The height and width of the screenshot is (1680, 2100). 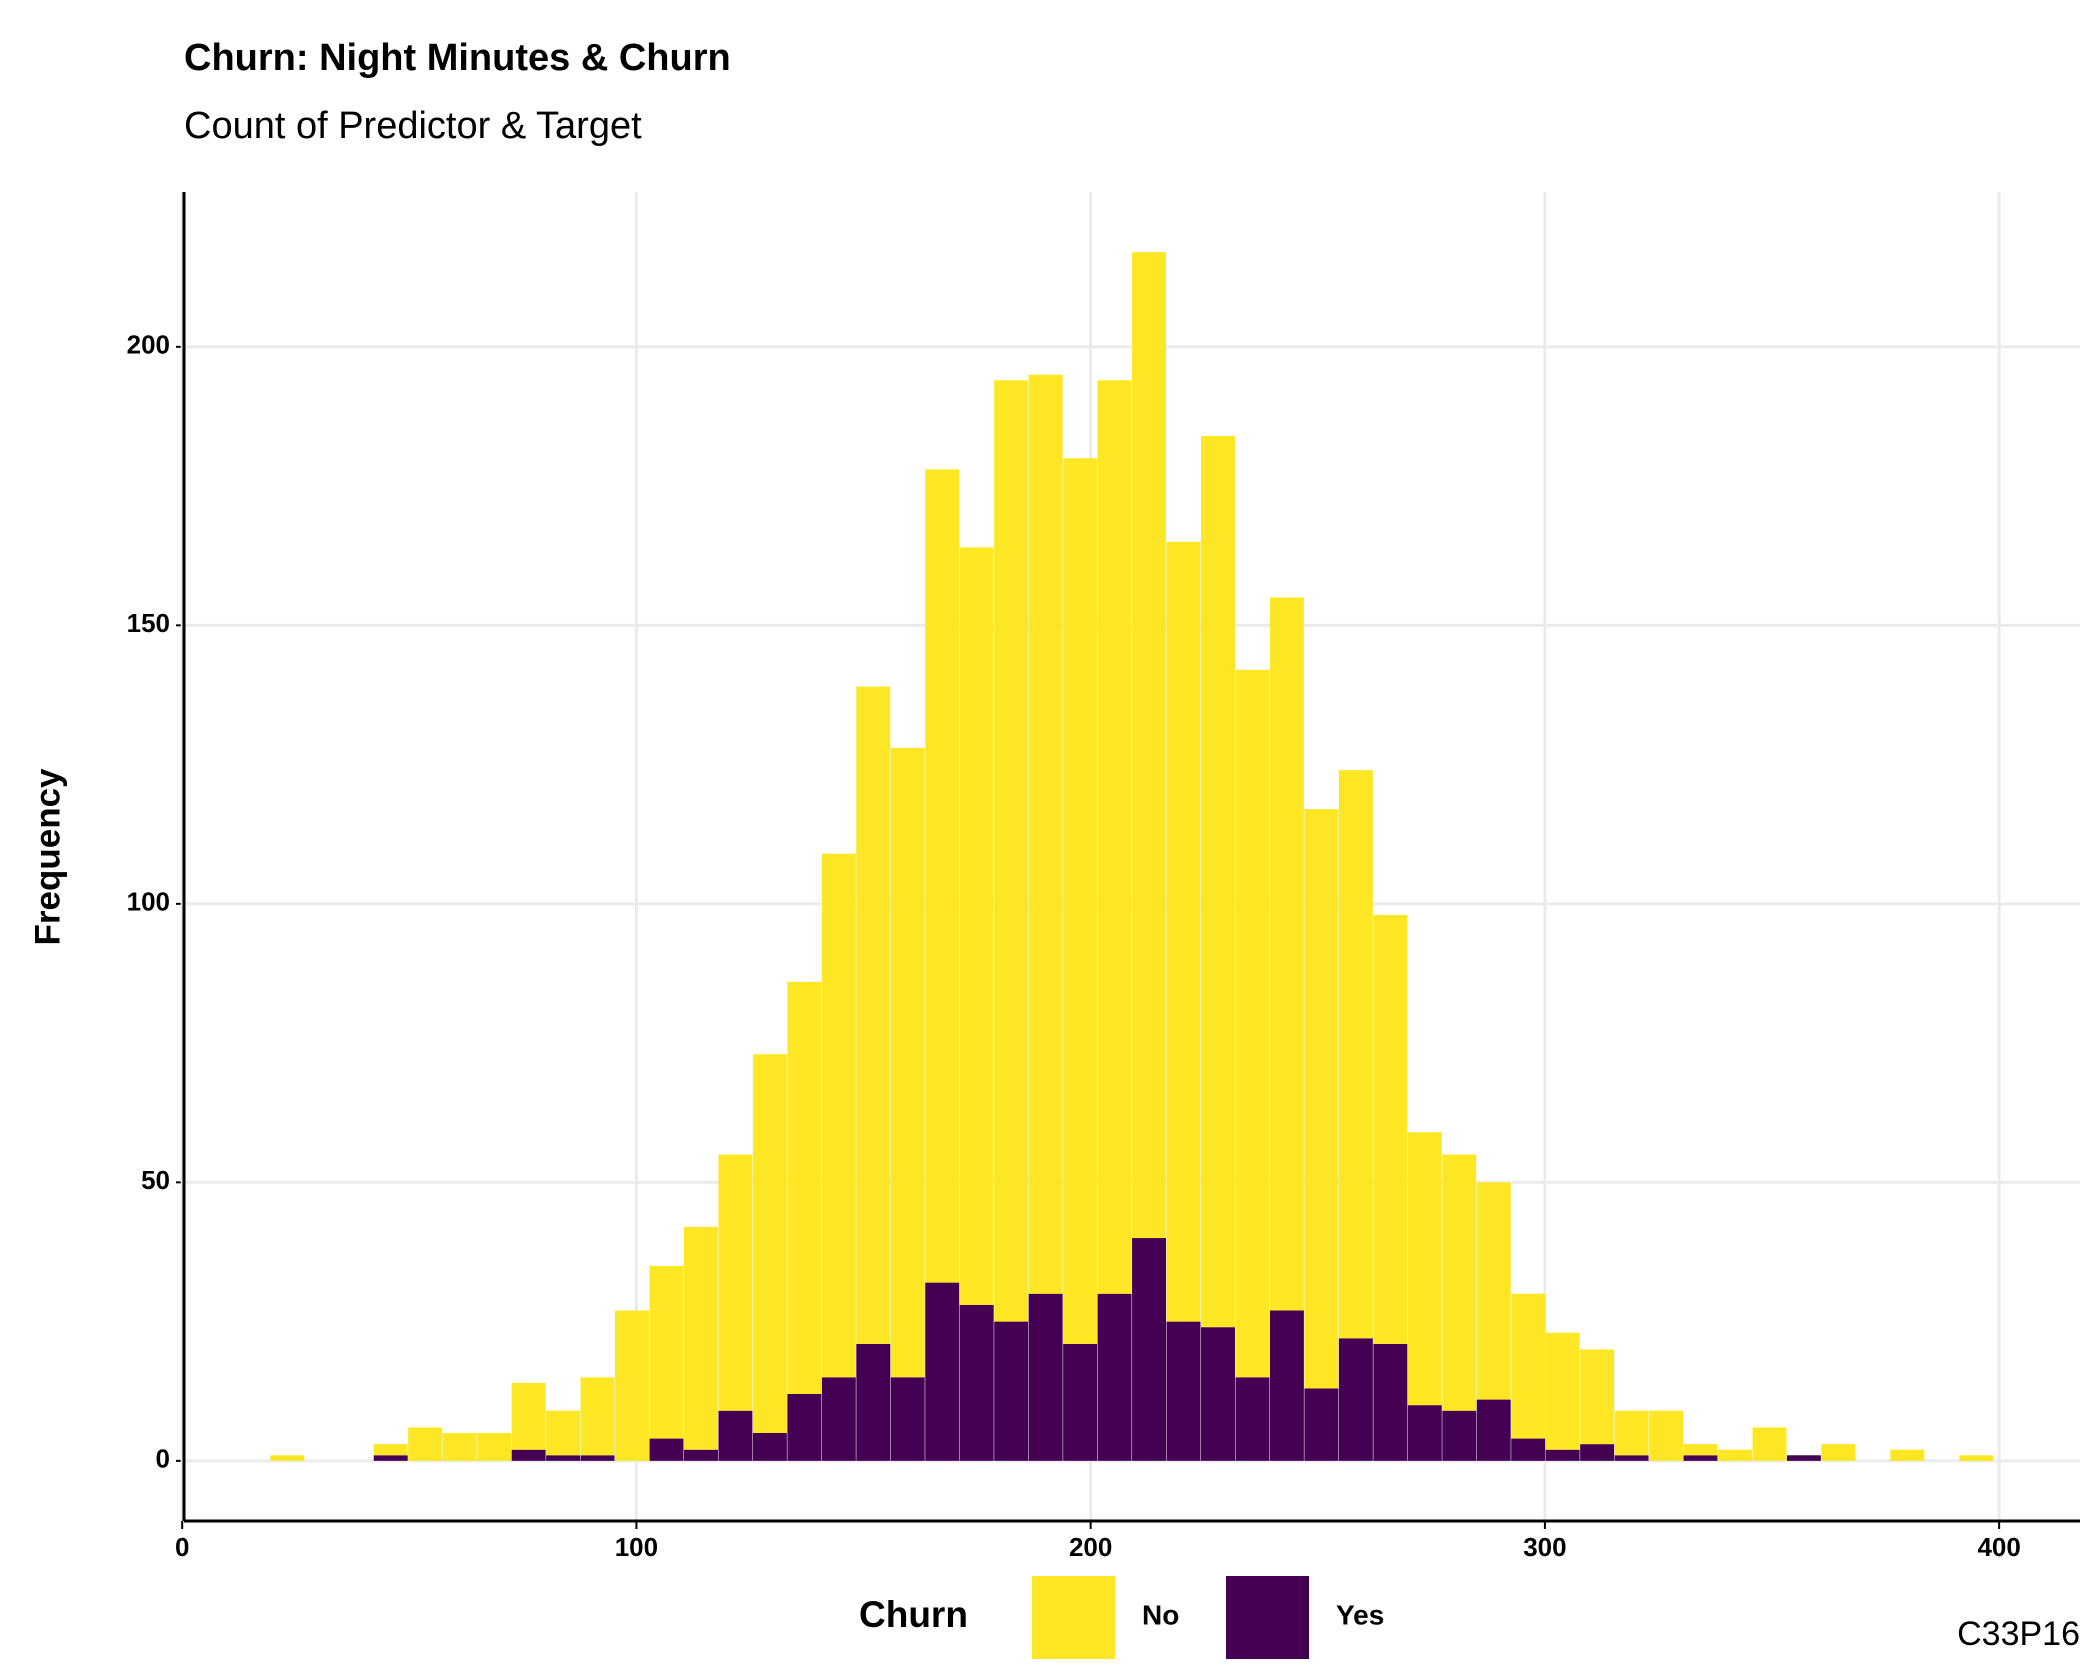 What do you see at coordinates (2018, 1634) in the screenshot?
I see `caption: C33P16` at bounding box center [2018, 1634].